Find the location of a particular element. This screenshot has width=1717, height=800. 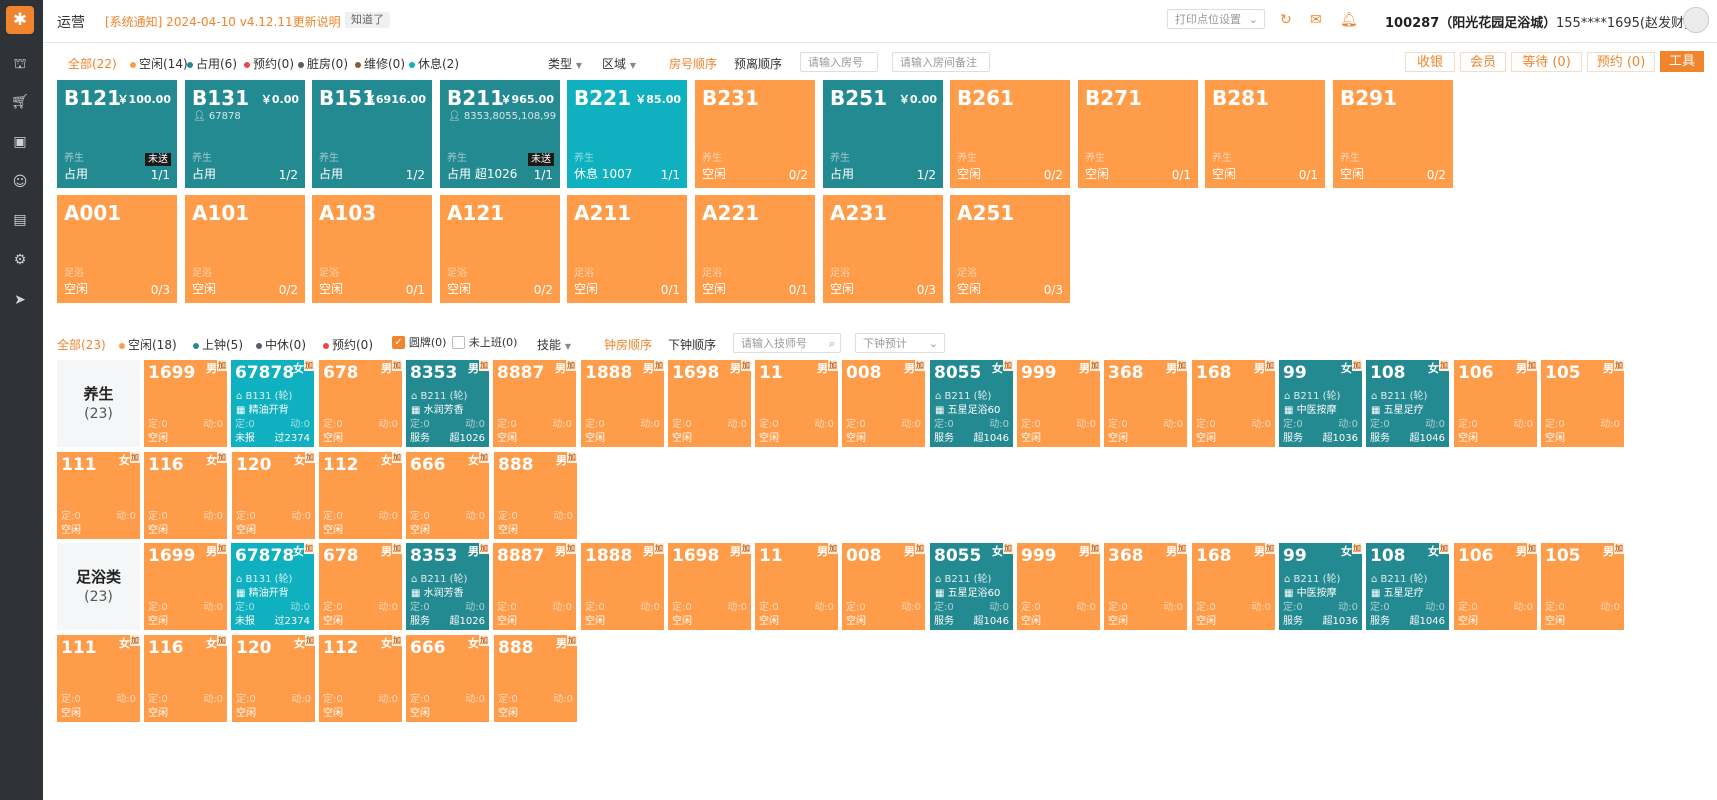

tech-group-header: 足浴类 (23) is located at coordinates (98, 586).